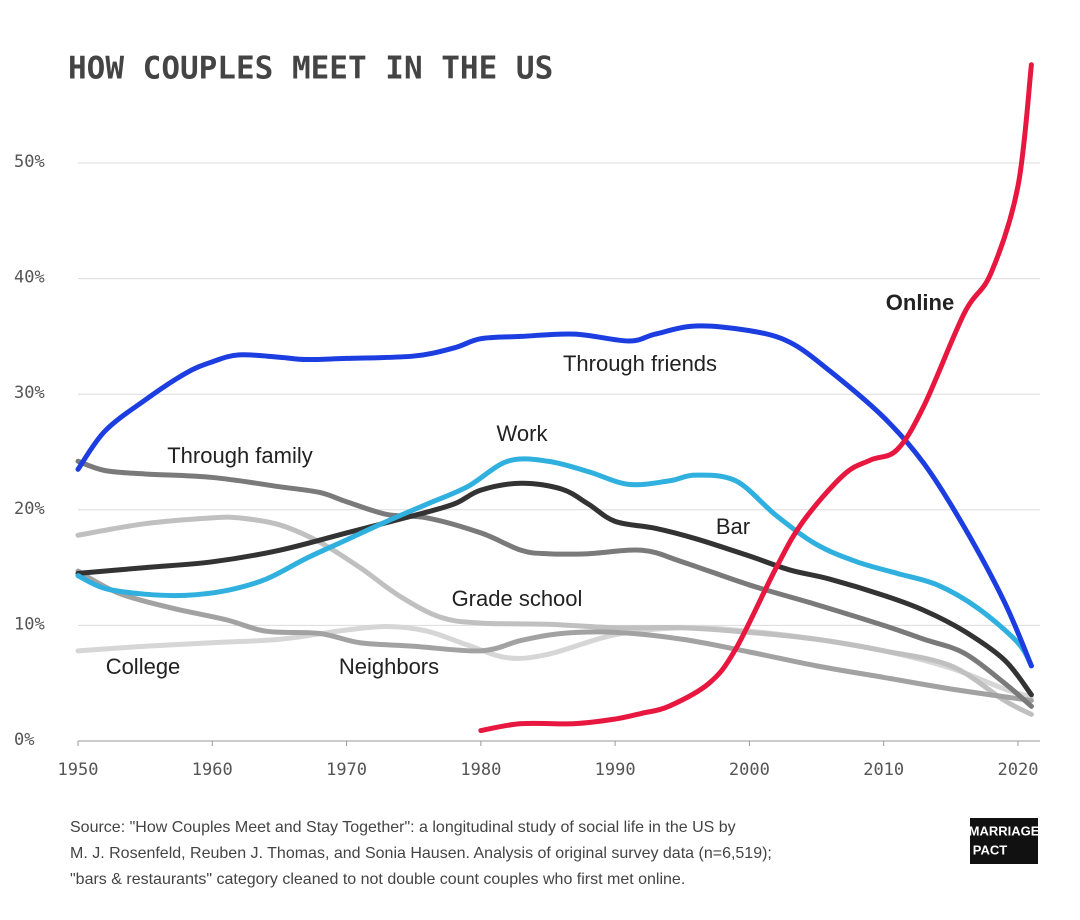 The height and width of the screenshot is (920, 1080). What do you see at coordinates (310, 69) in the screenshot?
I see `chart-title: HOW COUPLES MEET IN THE US` at bounding box center [310, 69].